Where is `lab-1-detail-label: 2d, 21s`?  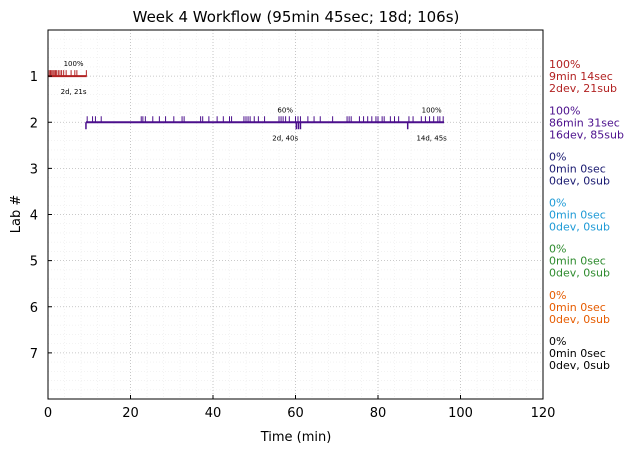 lab-1-detail-label: 2d, 21s is located at coordinates (74, 92).